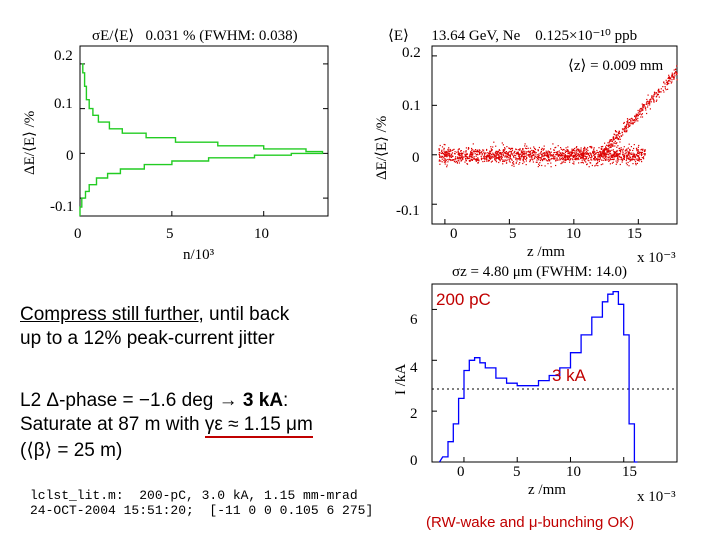 Image resolution: width=720 pixels, height=540 pixels. What do you see at coordinates (411, 53) in the screenshot?
I see `right-ytick-0: 0.2` at bounding box center [411, 53].